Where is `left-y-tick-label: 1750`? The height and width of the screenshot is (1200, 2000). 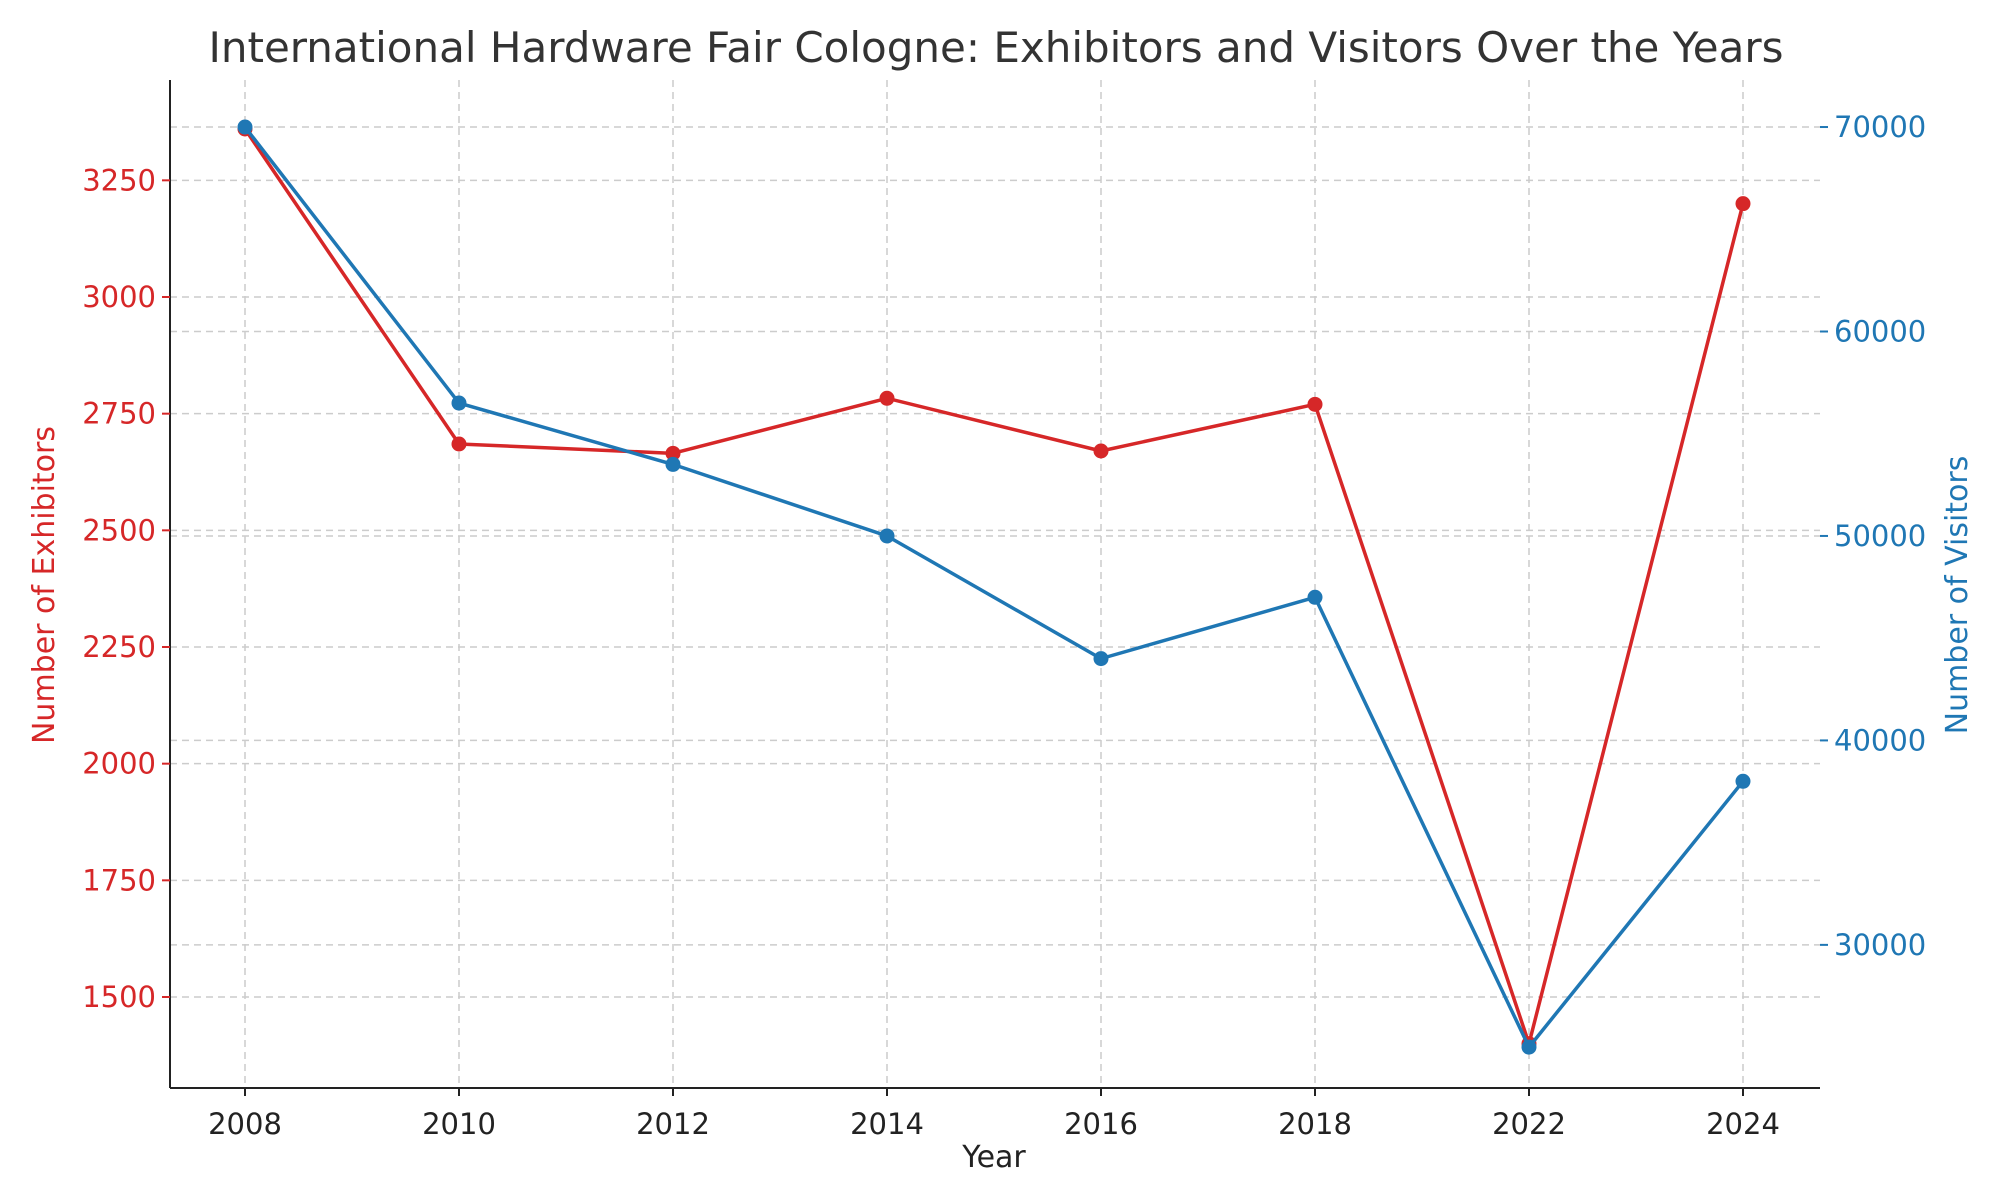
left-y-tick-label: 1750 is located at coordinates (119, 880).